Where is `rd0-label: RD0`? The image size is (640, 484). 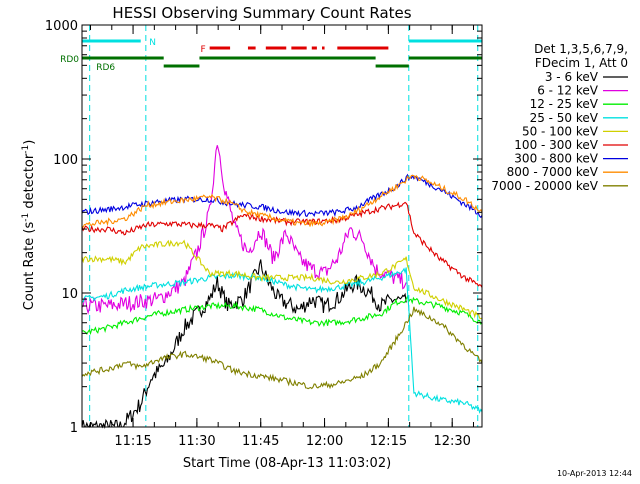 rd0-label: RD0 is located at coordinates (69, 60).